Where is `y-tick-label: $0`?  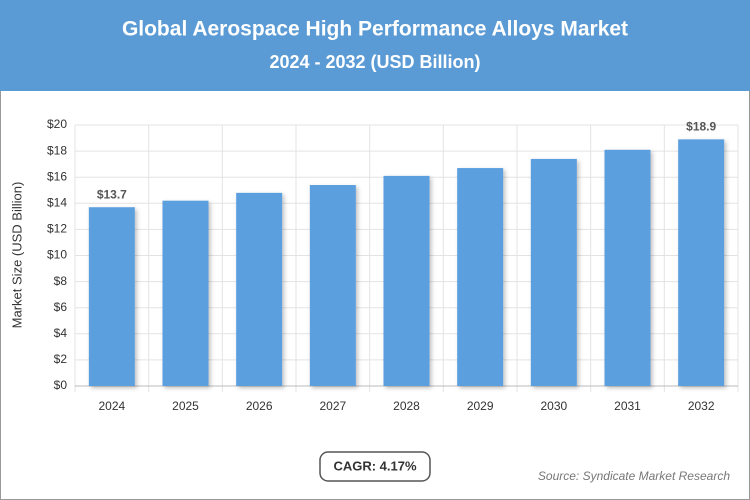
y-tick-label: $0 is located at coordinates (61, 385).